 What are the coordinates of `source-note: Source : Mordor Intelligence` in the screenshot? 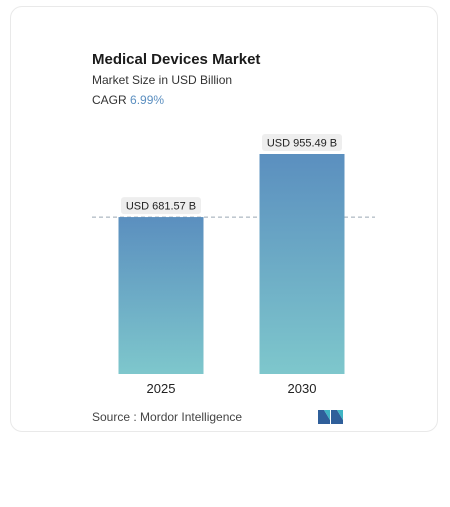 It's located at (167, 417).